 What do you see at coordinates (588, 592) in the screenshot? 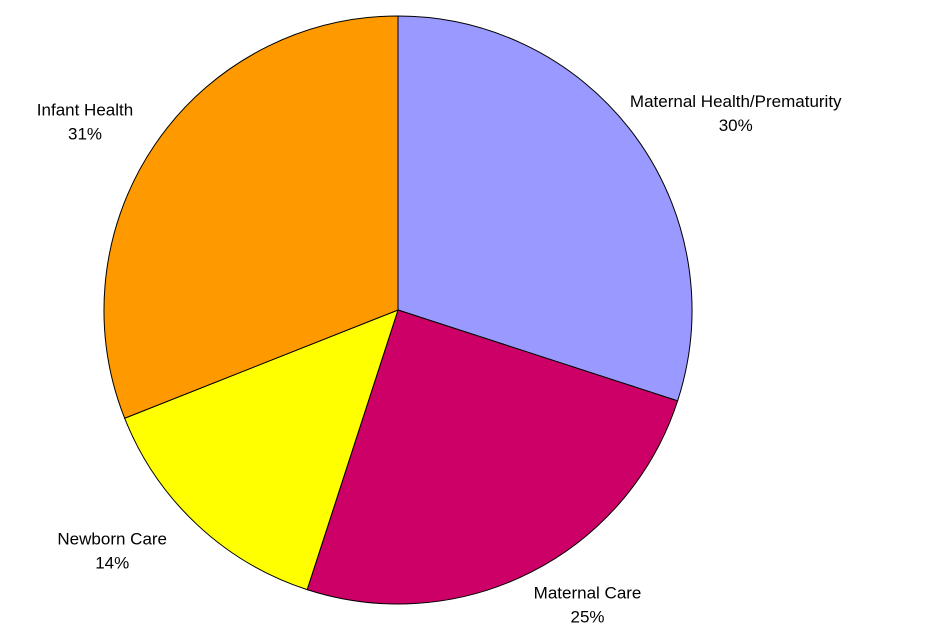
I see `slice-label: Maternal Care` at bounding box center [588, 592].